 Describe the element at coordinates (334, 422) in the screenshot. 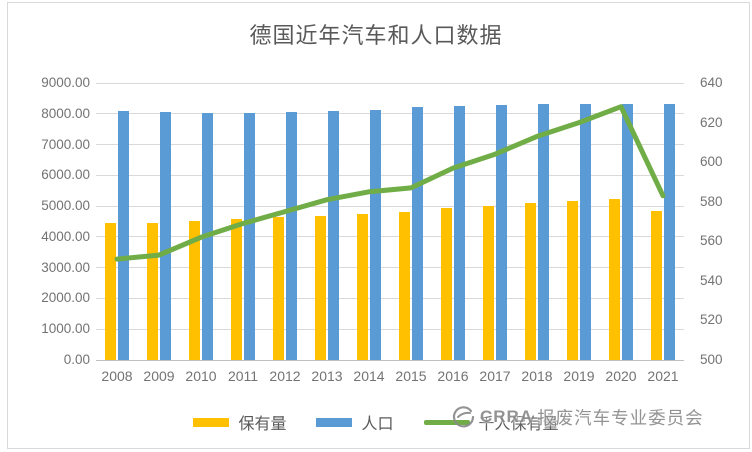

I see `legend-swatch-population` at that location.